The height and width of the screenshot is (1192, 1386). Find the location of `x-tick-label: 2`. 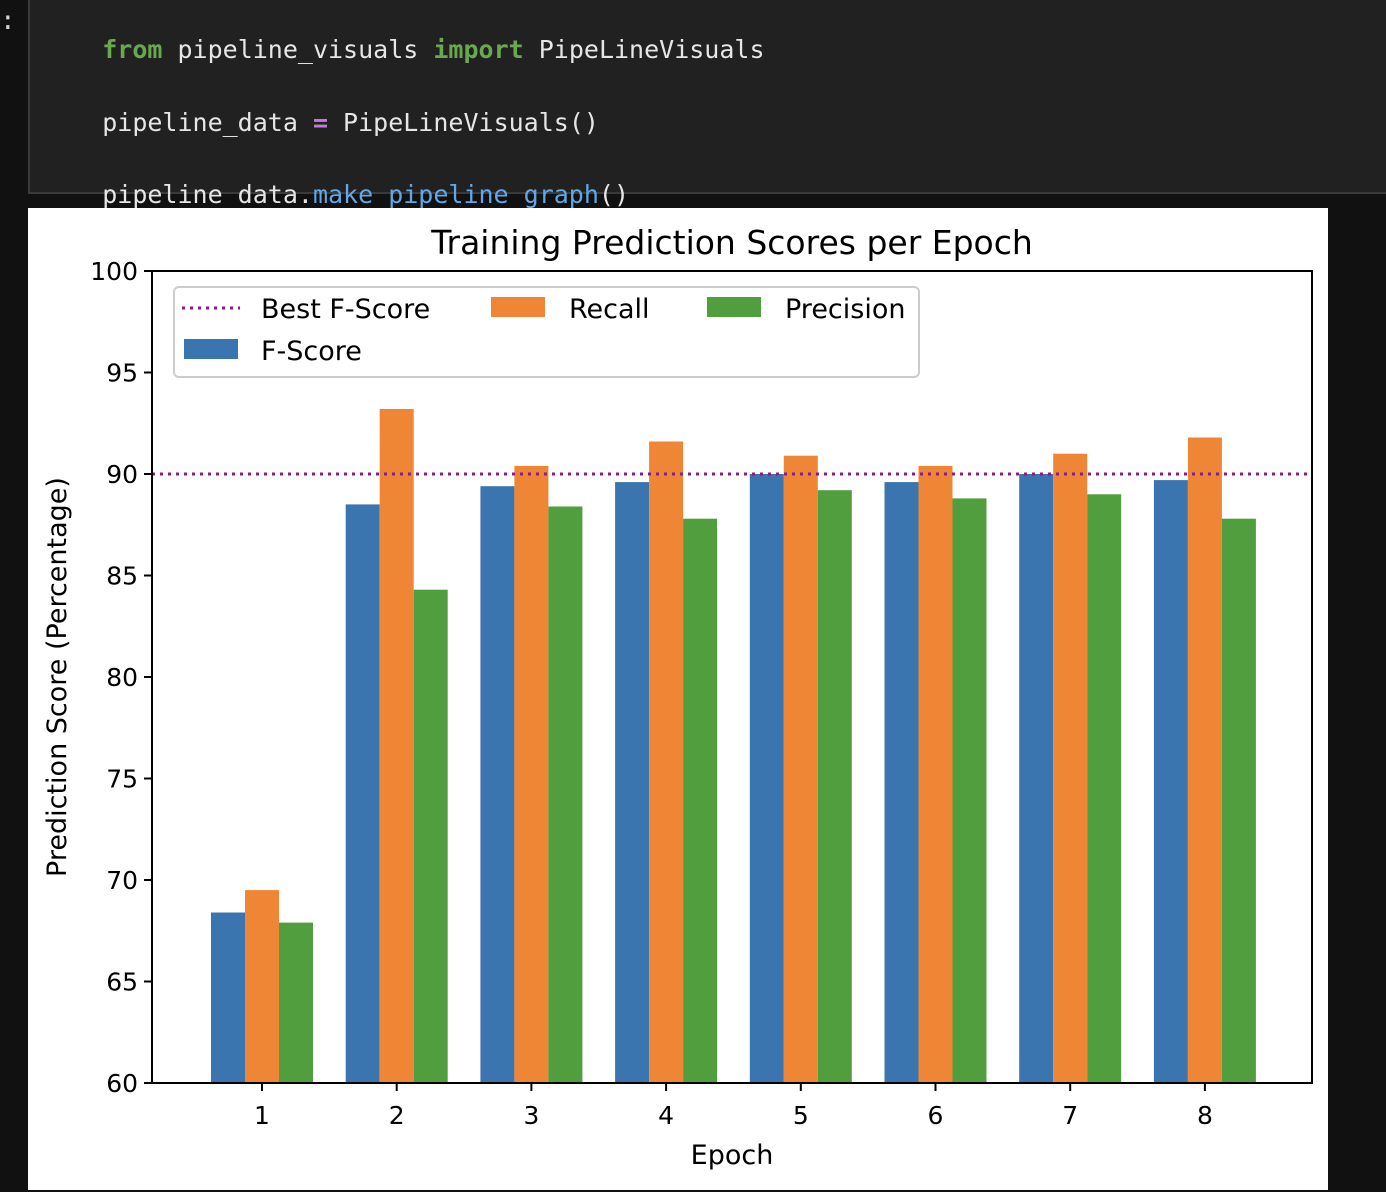

x-tick-label: 2 is located at coordinates (397, 1115).